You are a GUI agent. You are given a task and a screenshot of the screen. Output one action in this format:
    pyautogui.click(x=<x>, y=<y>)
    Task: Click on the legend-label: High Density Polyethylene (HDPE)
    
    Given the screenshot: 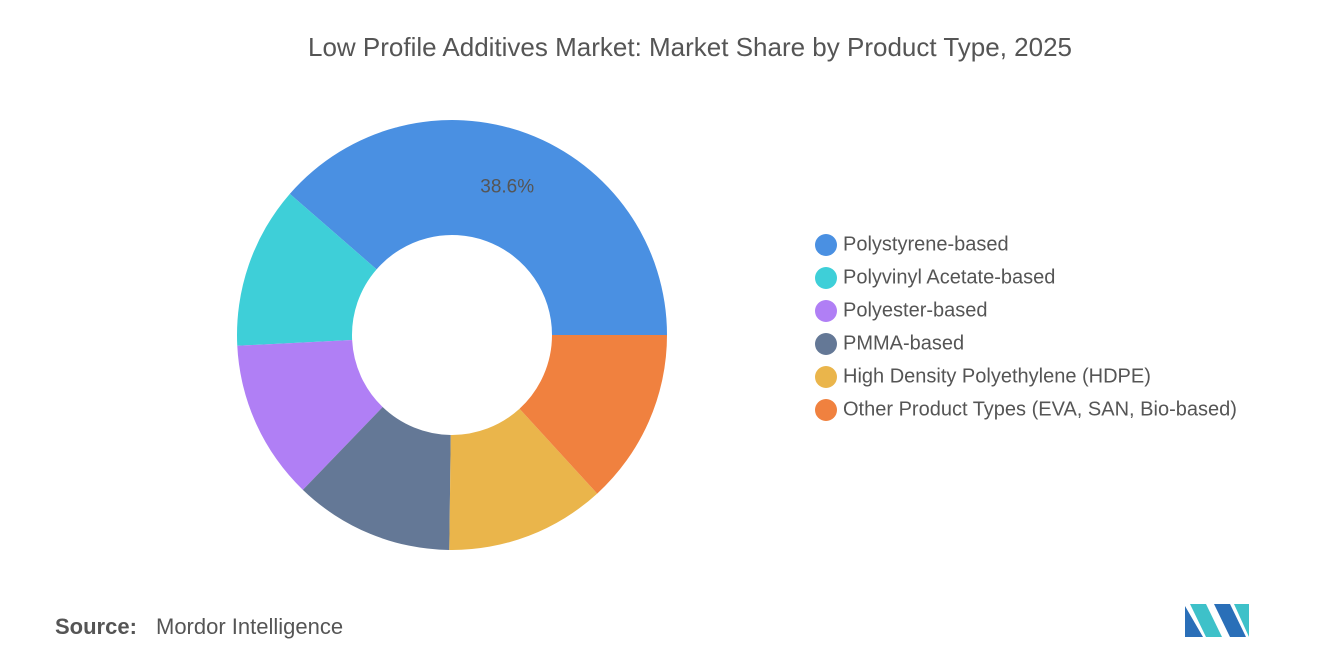 What is the action you would take?
    pyautogui.click(x=997, y=376)
    